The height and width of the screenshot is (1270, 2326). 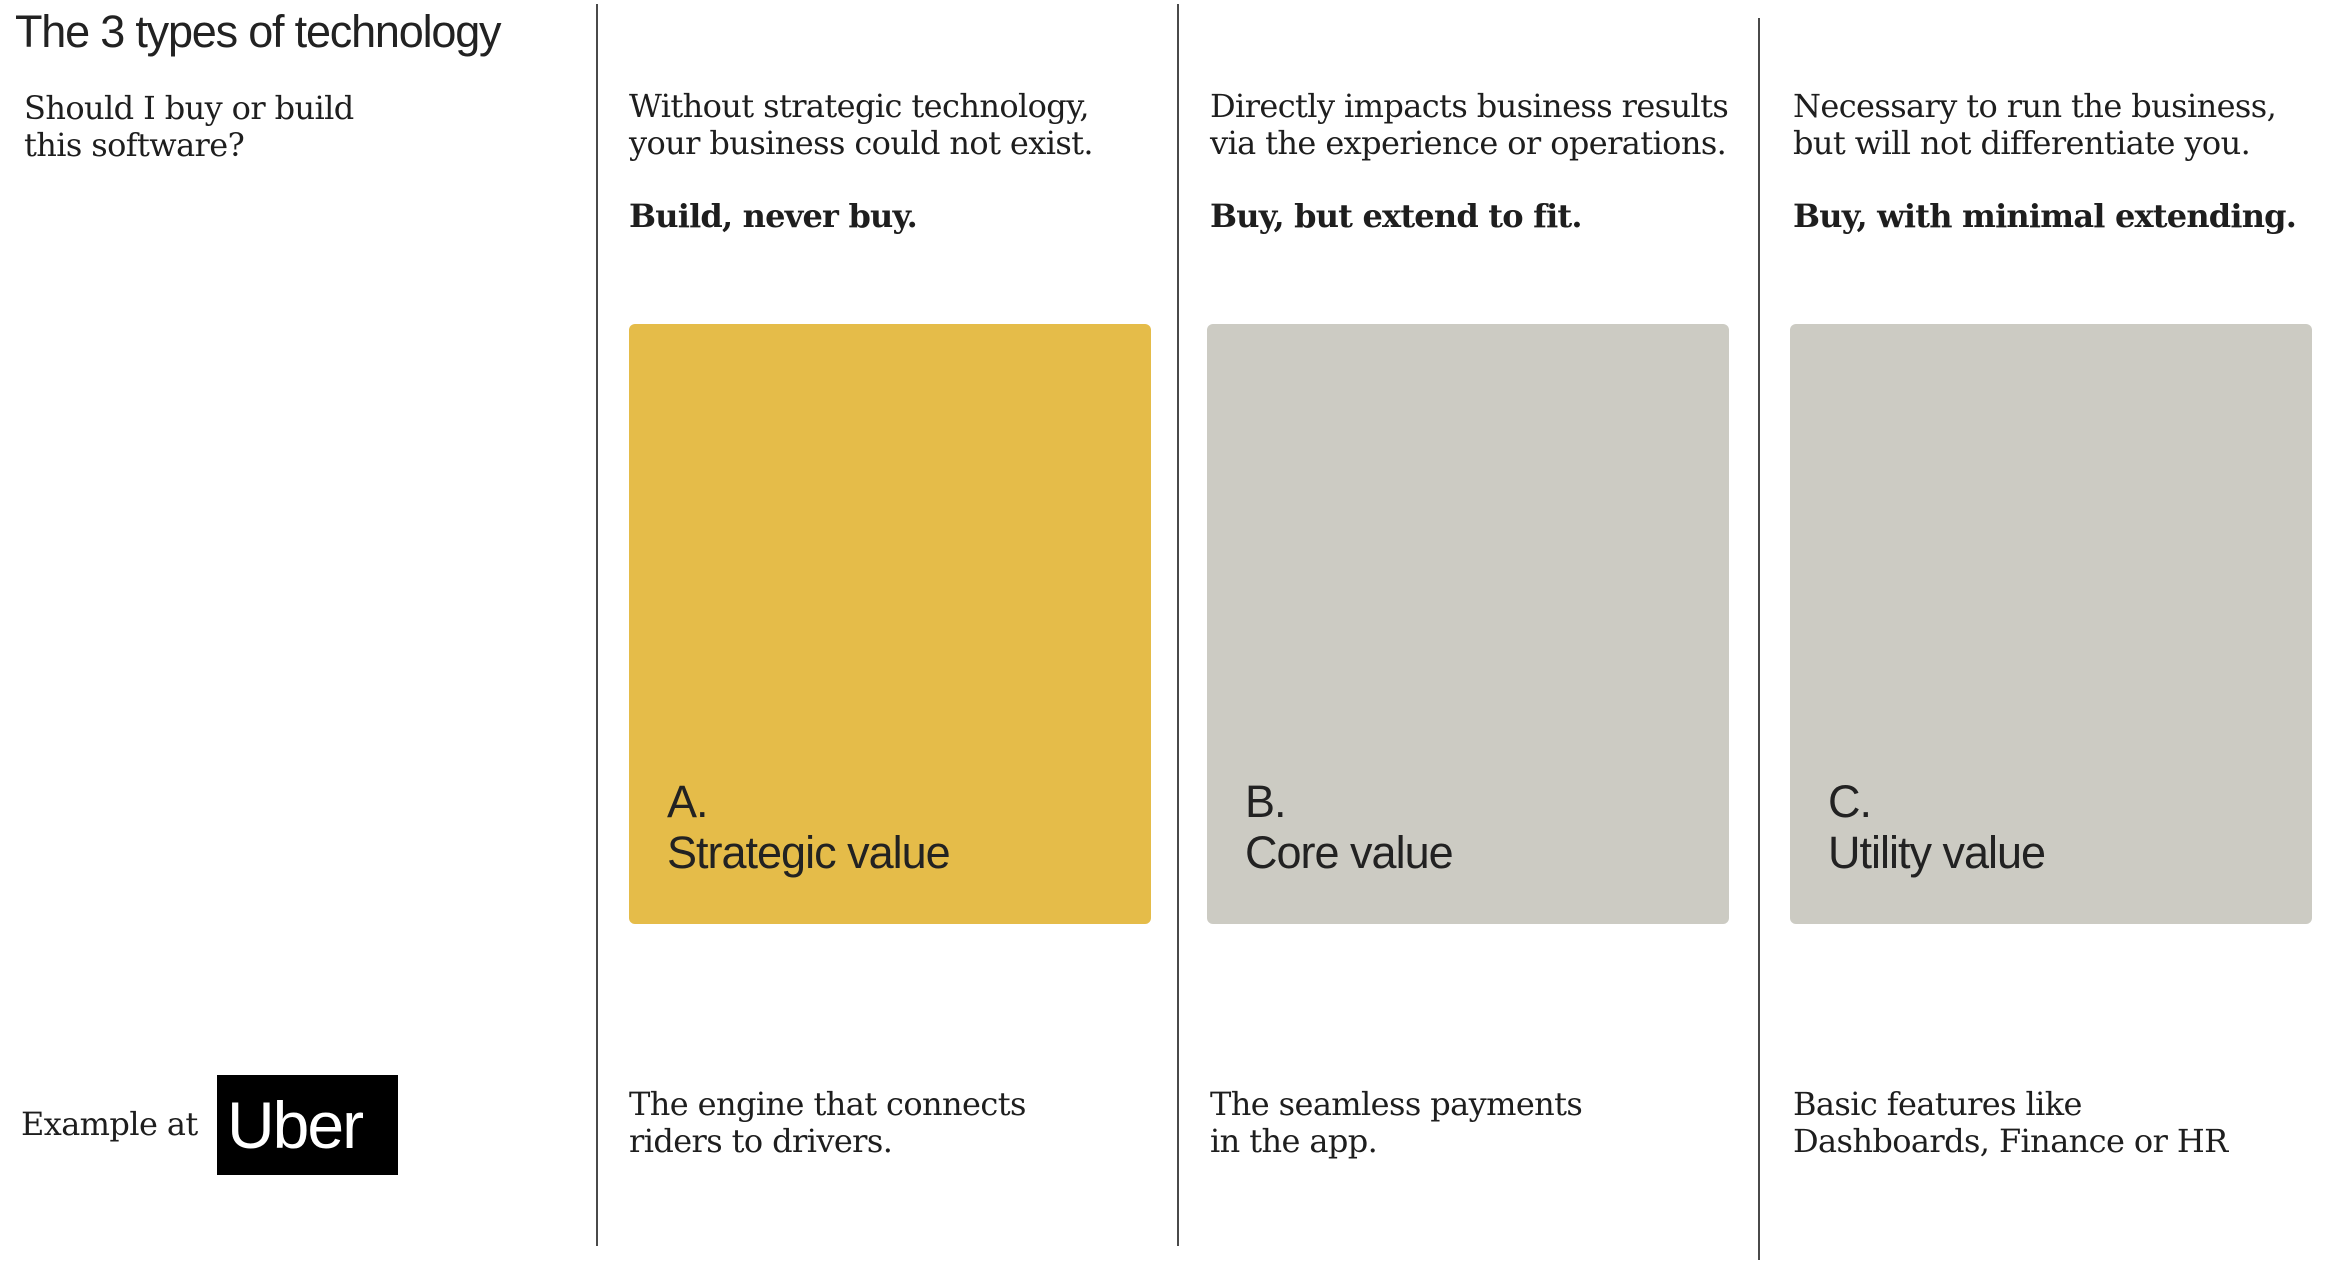 What do you see at coordinates (258, 31) in the screenshot?
I see `page-title: The 3 types of technology` at bounding box center [258, 31].